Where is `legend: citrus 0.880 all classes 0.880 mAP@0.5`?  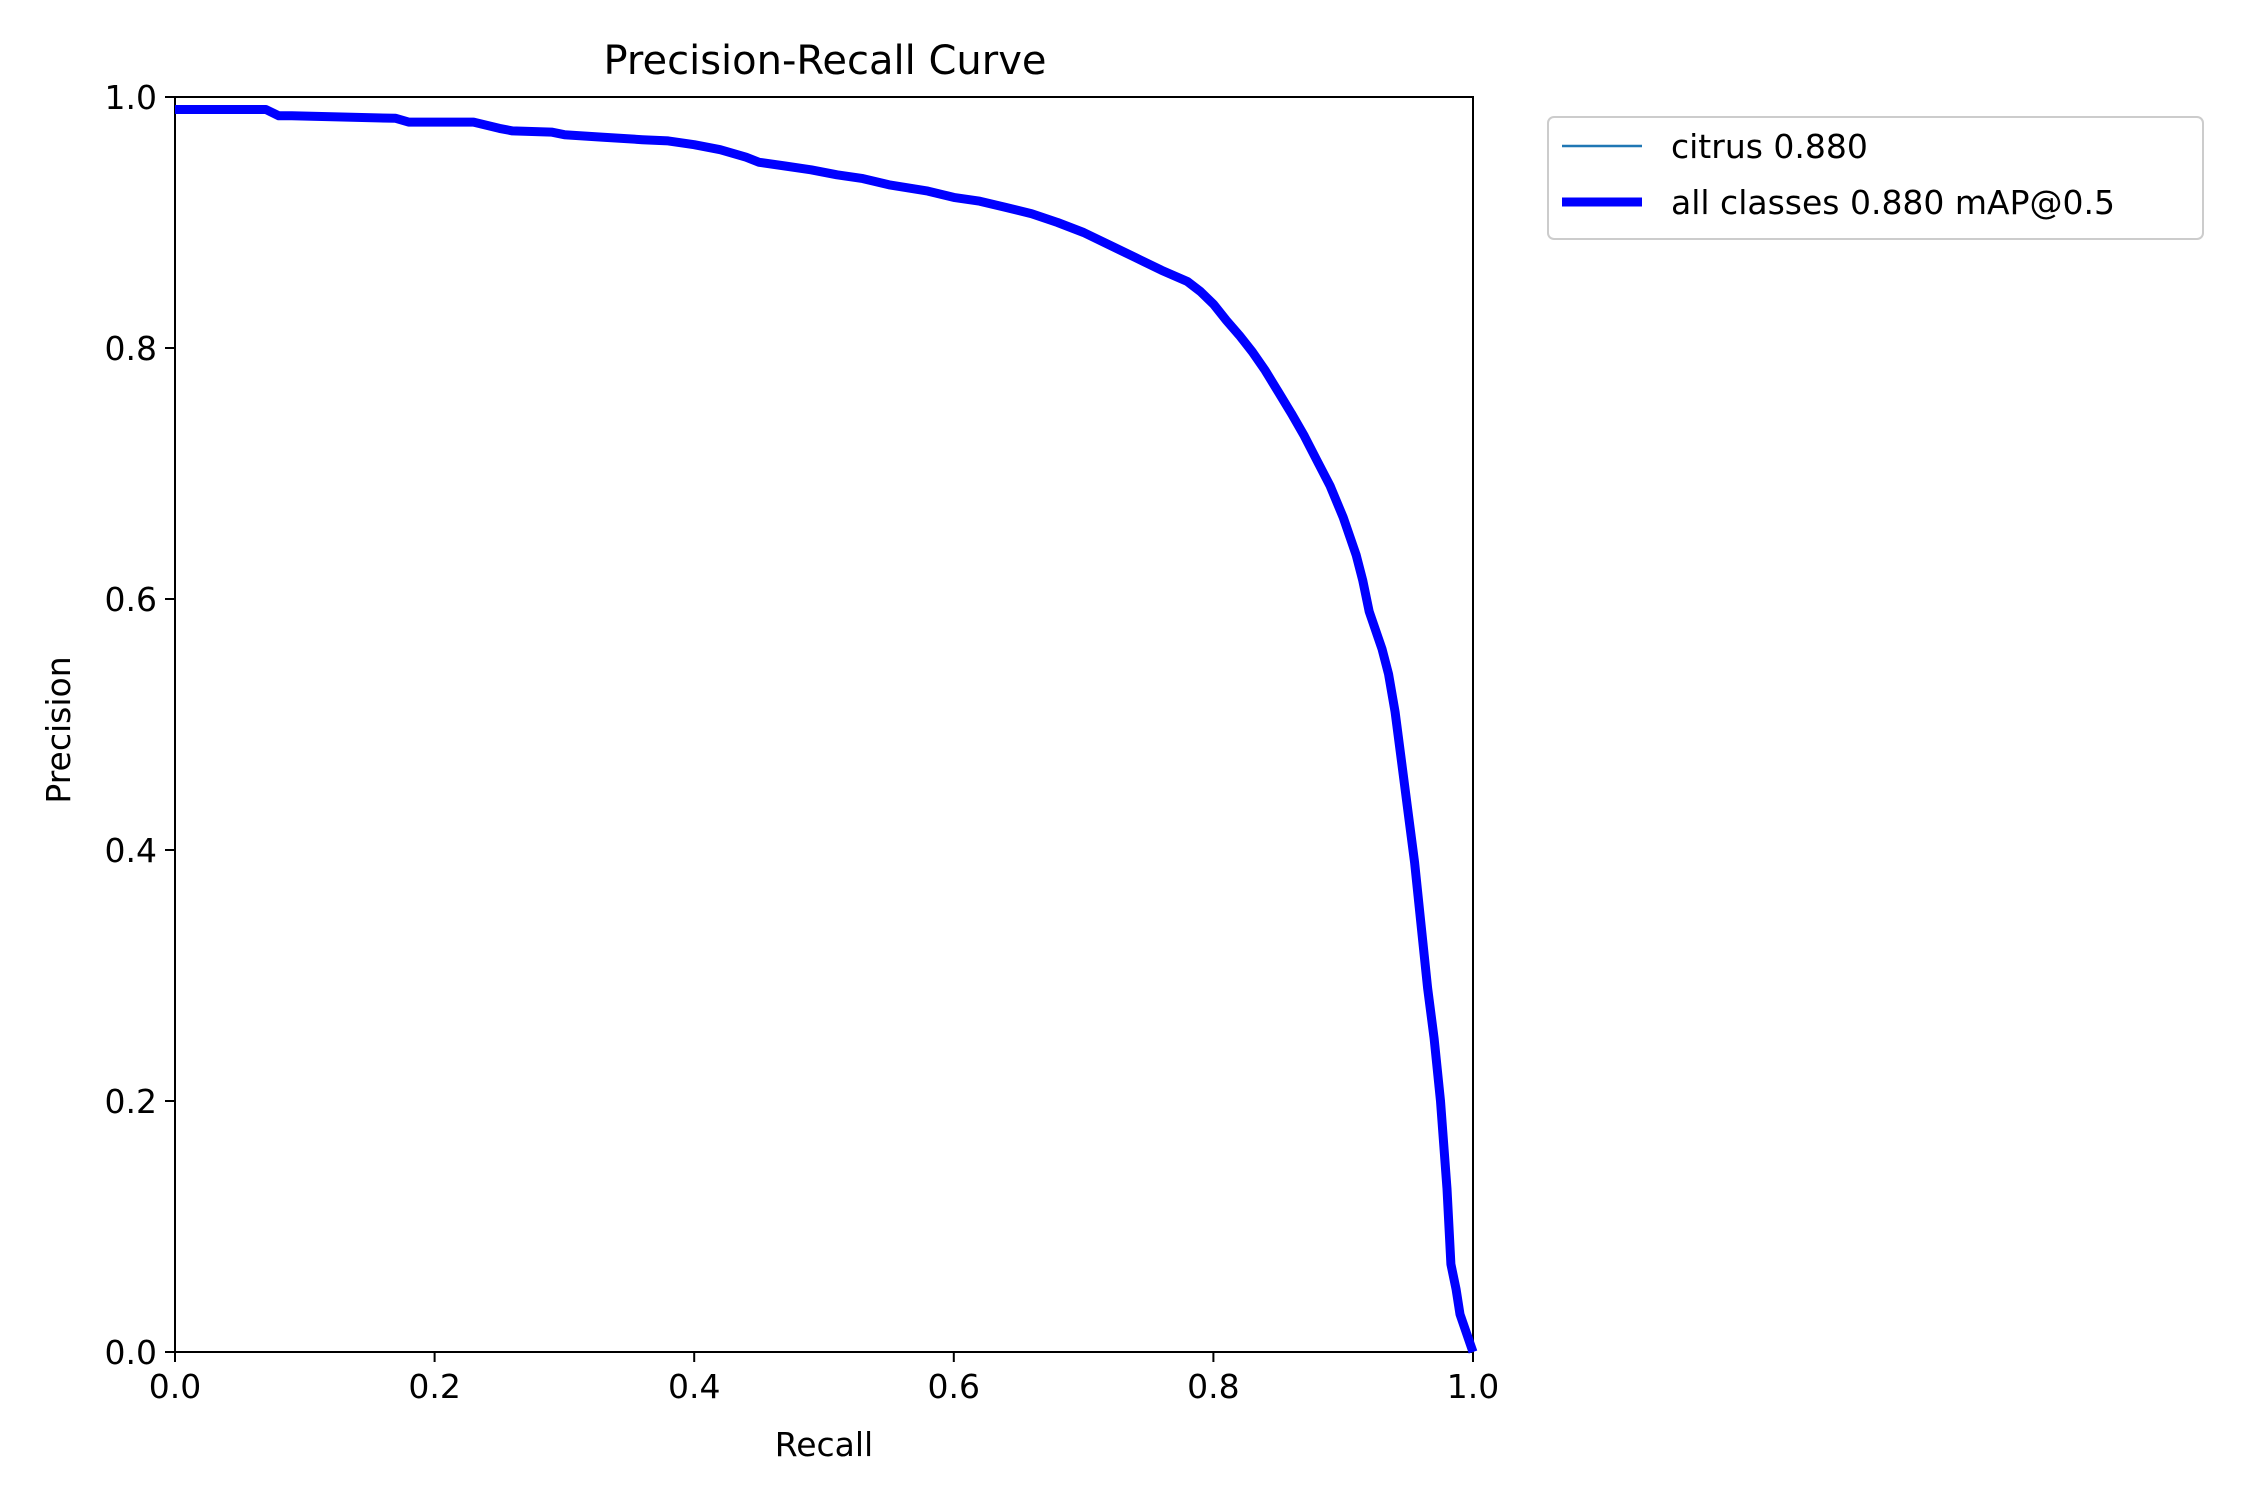 legend: citrus 0.880 all classes 0.880 mAP@0.5 is located at coordinates (1875, 178).